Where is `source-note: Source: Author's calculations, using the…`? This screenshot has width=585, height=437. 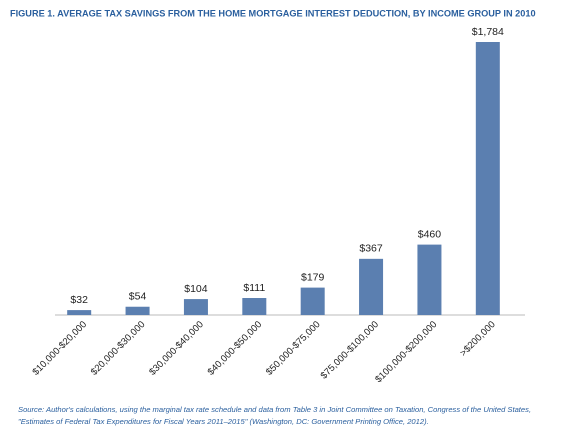 source-note: Source: Author's calculations, using the… is located at coordinates (274, 409).